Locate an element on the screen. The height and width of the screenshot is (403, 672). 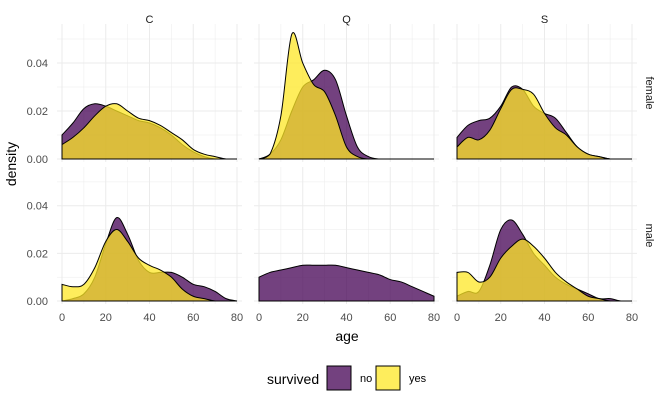
legend-label-yes: yes is located at coordinates (418, 379).